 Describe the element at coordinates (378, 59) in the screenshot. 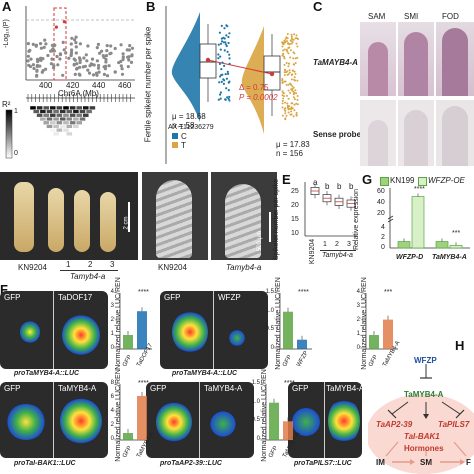

I see `c-photo-sam-probe` at that location.